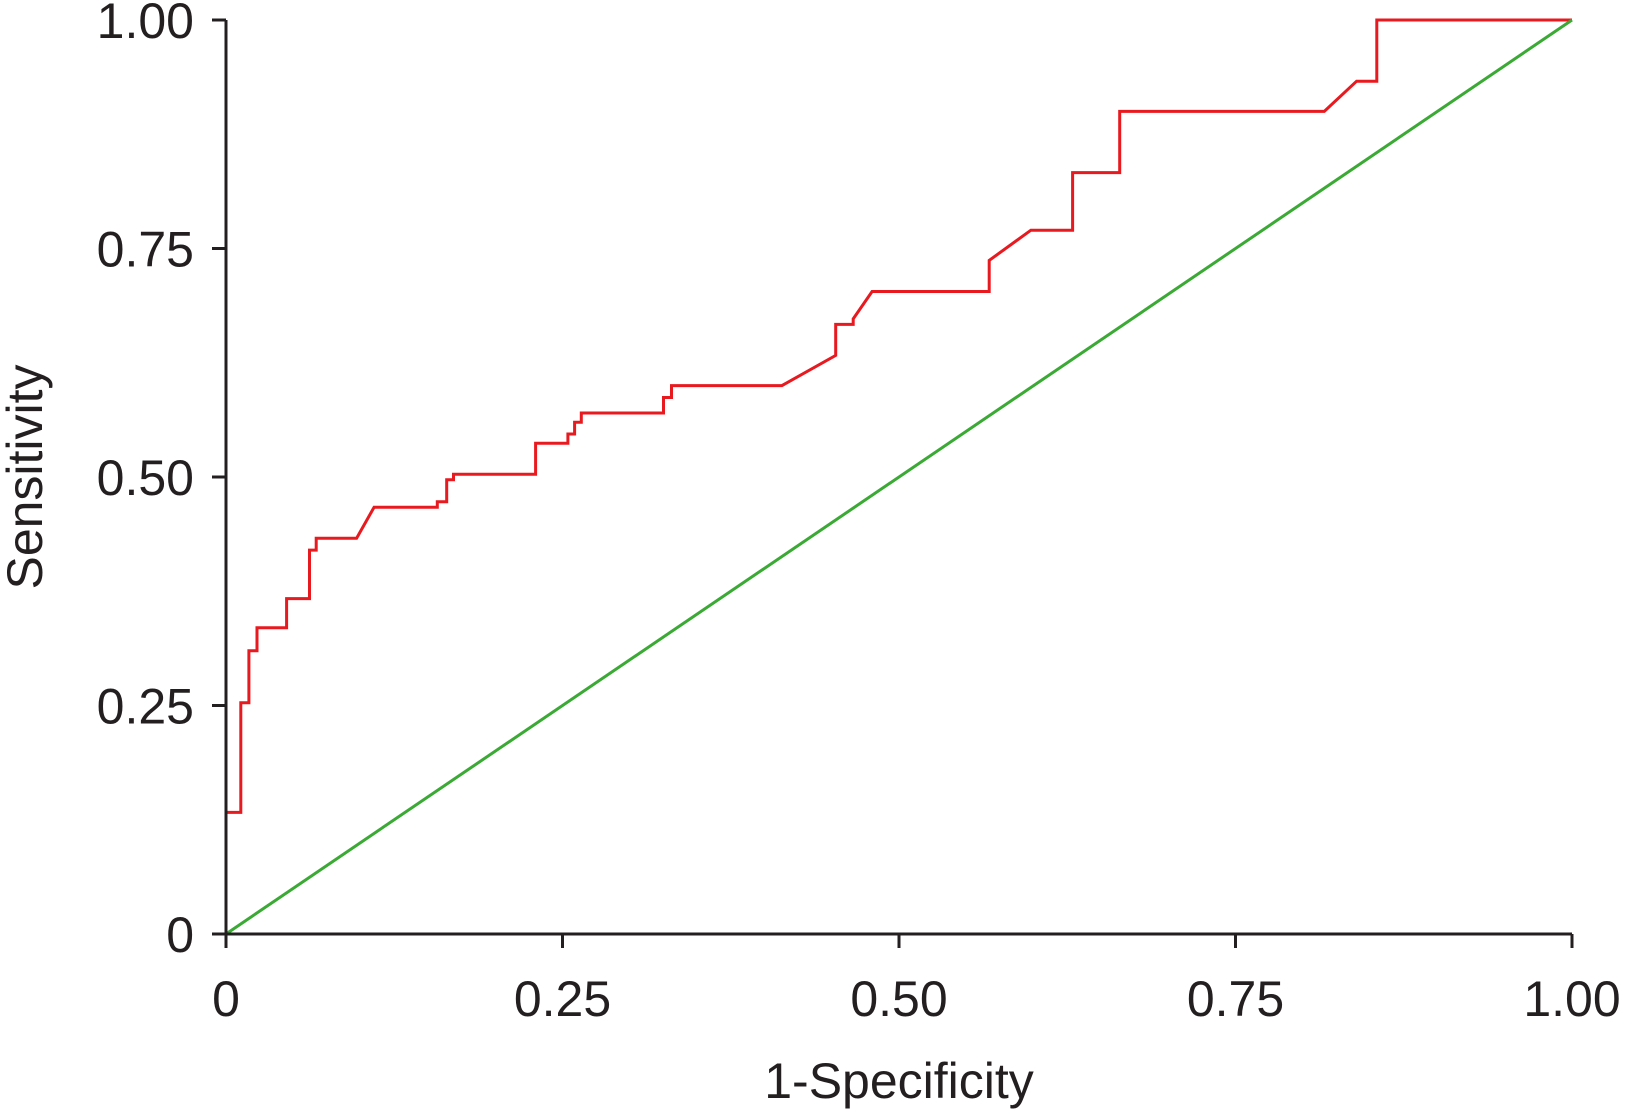  What do you see at coordinates (562, 999) in the screenshot?
I see `x-tick-label: 0.25` at bounding box center [562, 999].